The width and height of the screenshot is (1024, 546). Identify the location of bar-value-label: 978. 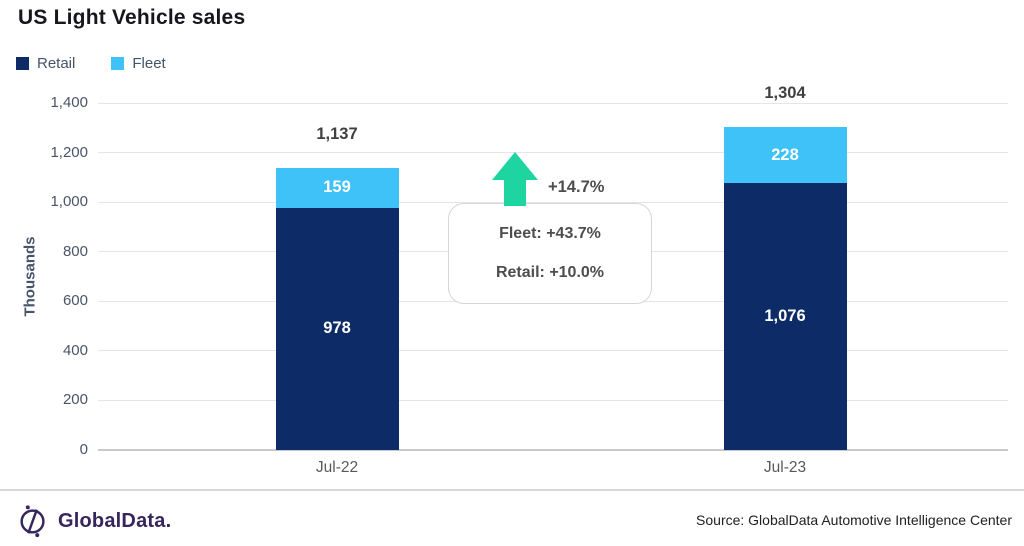
(337, 328).